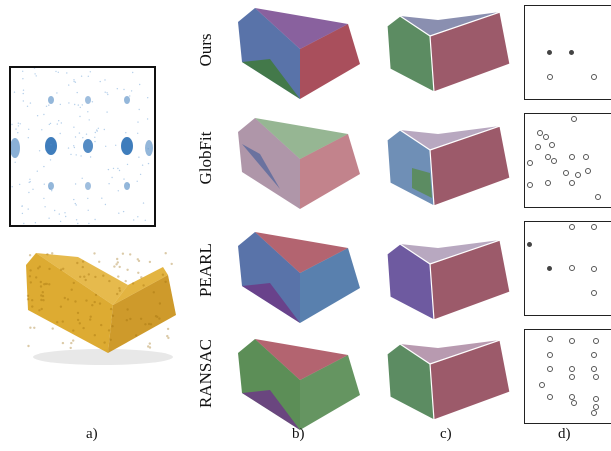  What do you see at coordinates (101, 308) in the screenshot?
I see `input-point-cloud-image` at bounding box center [101, 308].